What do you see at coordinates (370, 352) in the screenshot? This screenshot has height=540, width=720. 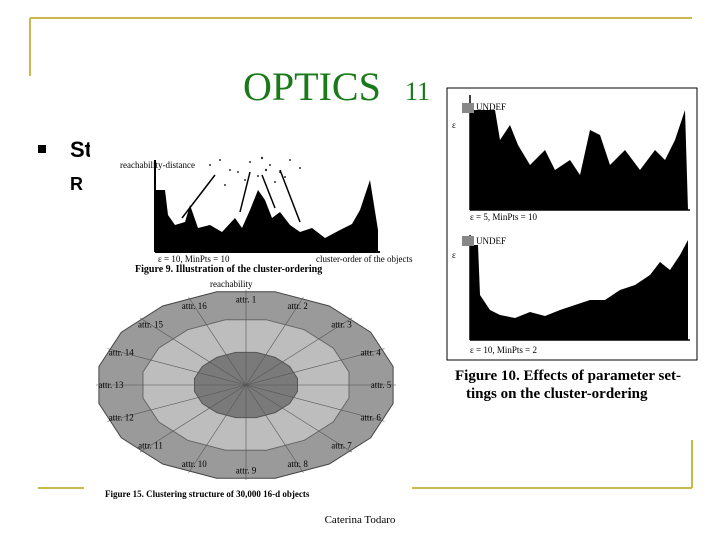 I see `attribute-label: attr. 4` at bounding box center [370, 352].